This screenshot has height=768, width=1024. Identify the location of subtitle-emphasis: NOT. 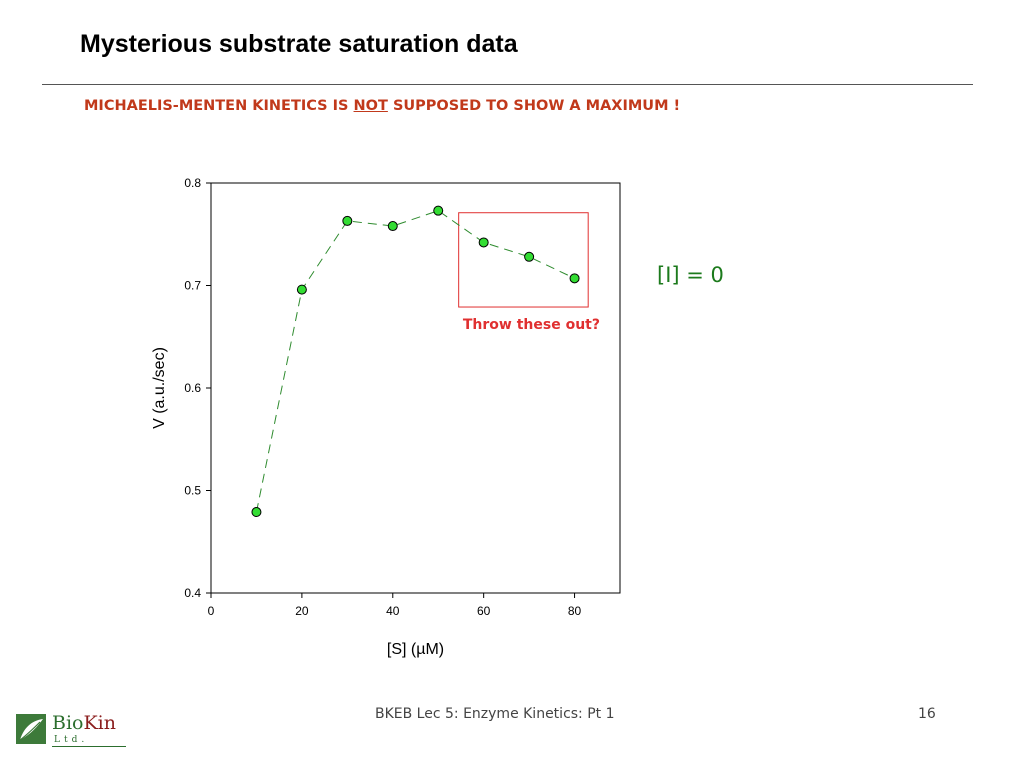
(370, 106).